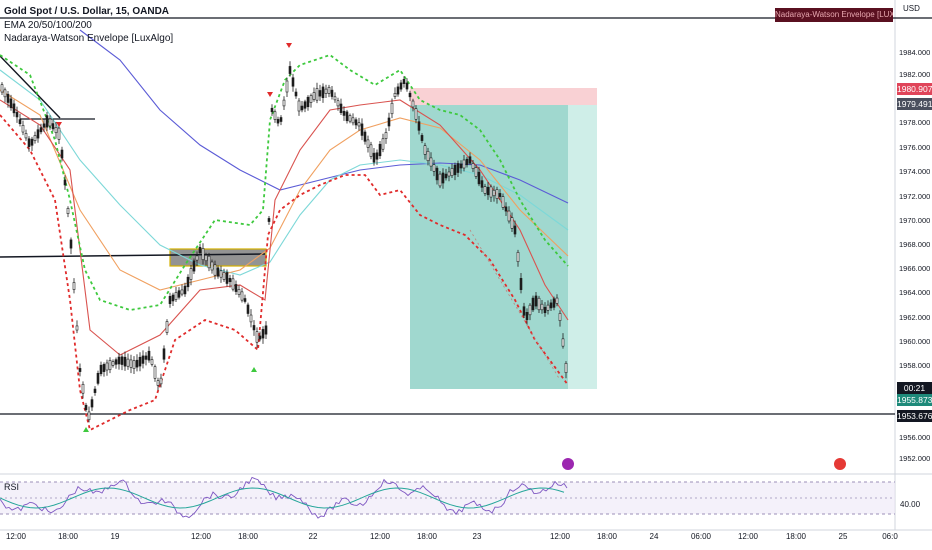 This screenshot has height=550, width=932. What do you see at coordinates (914, 388) in the screenshot?
I see `bar-countdown-tag: 00:21` at bounding box center [914, 388].